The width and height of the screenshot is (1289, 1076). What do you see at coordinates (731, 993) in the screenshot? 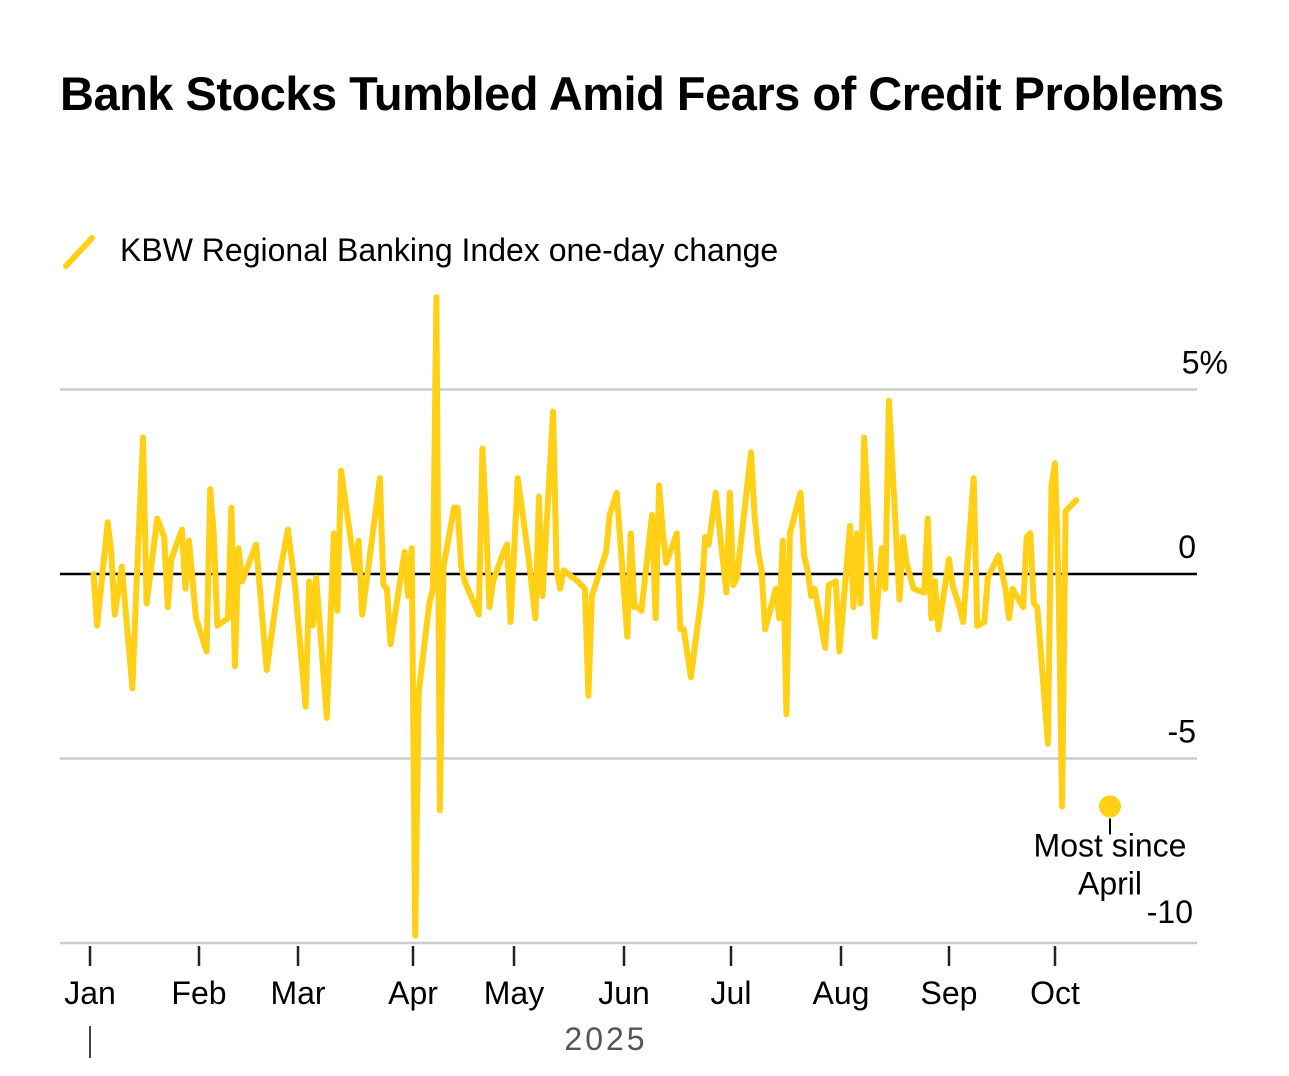
I see `x-tick-label: Jul` at bounding box center [731, 993].